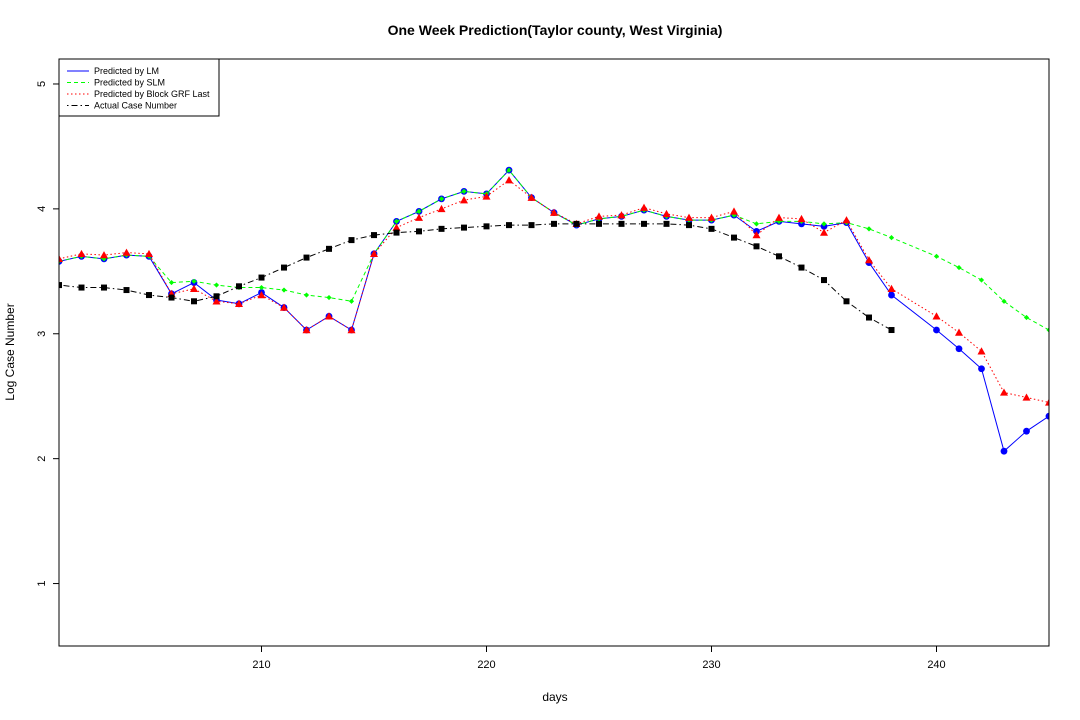  What do you see at coordinates (42, 84) in the screenshot?
I see `y-tick-label: 5` at bounding box center [42, 84].